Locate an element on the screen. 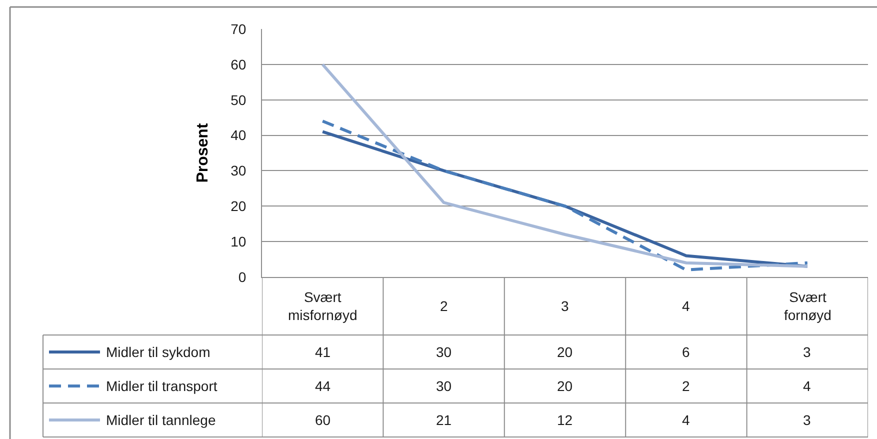 The image size is (877, 439). x-tick-label: 3 is located at coordinates (565, 306).